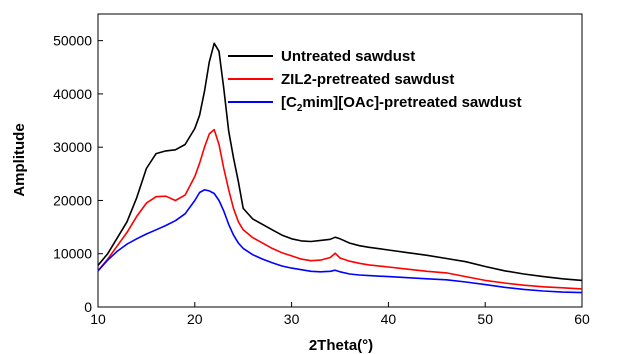 The image size is (617, 354). Describe the element at coordinates (340, 314) in the screenshot. I see `x-axis-ticks: 10 20 30 40 50 60` at that location.